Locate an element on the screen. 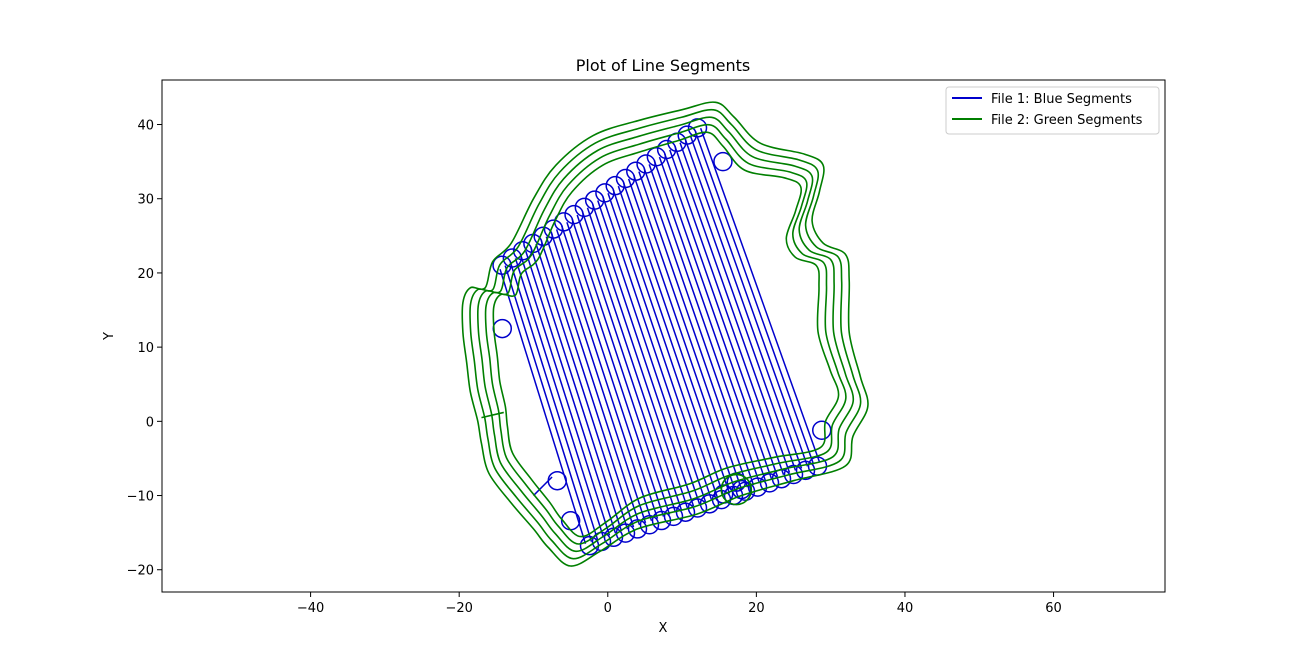 The width and height of the screenshot is (1294, 665). x-tick-label: 60 is located at coordinates (1053, 608).